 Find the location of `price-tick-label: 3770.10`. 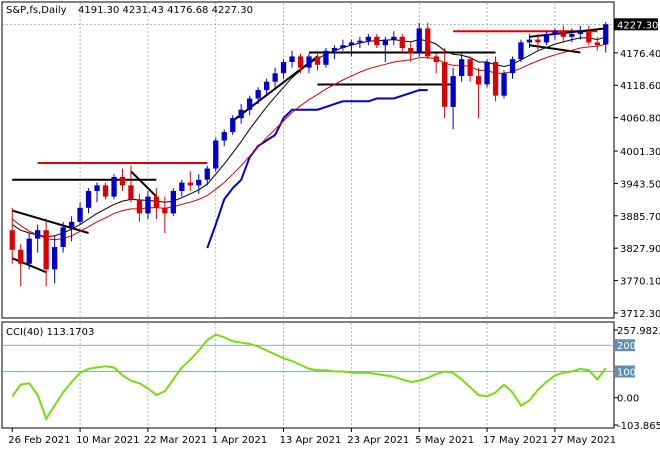

price-tick-label: 3770.10 is located at coordinates (640, 282).